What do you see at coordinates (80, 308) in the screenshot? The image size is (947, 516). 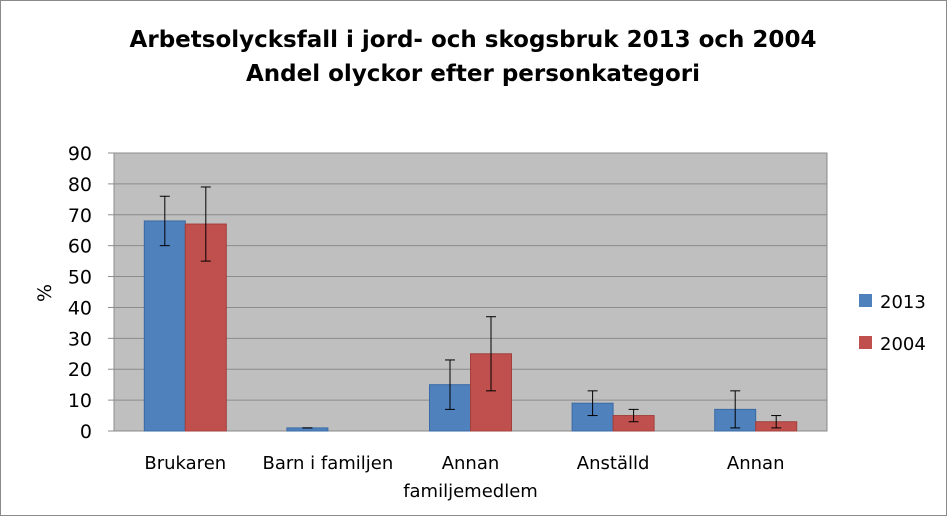 I see `y-tick-label: 40` at bounding box center [80, 308].